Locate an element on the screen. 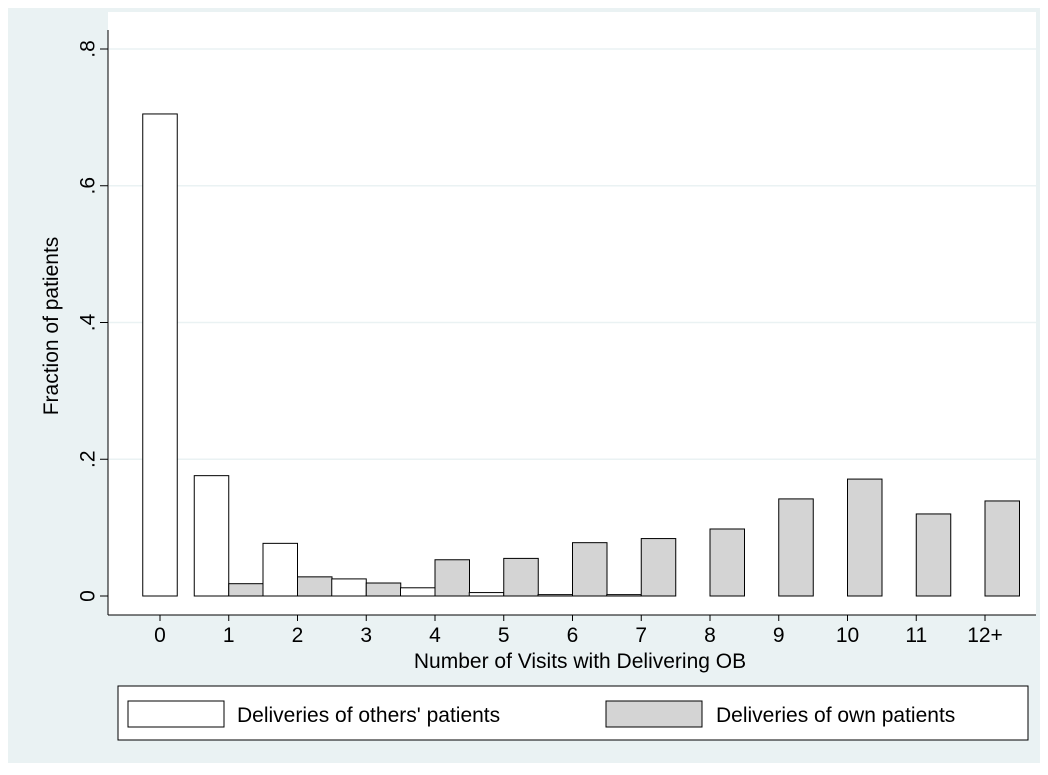 The width and height of the screenshot is (1048, 775). y-tick-label: .8 is located at coordinates (88, 49).